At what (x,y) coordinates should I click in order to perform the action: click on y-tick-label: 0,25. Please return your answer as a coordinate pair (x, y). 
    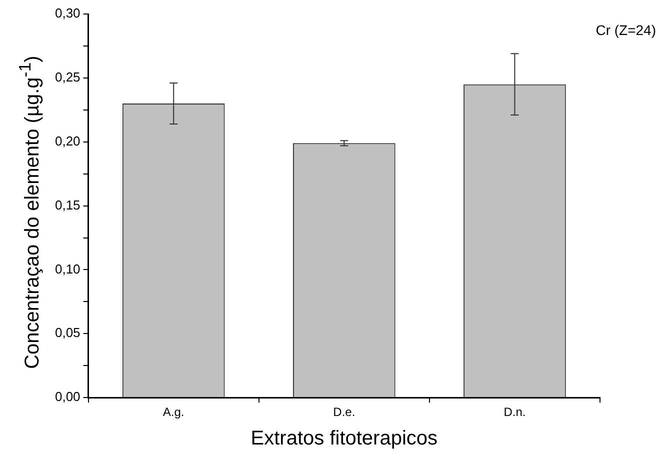
    Looking at the image, I should click on (67, 77).